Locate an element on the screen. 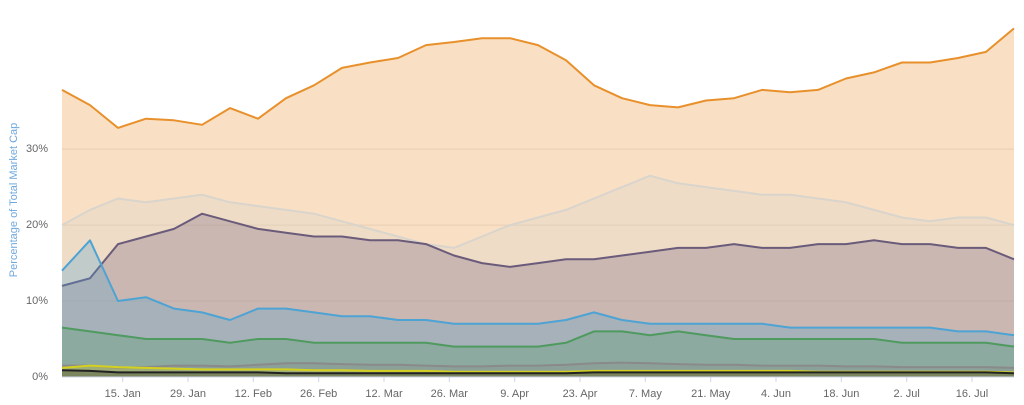 This screenshot has height=405, width=1024. y-axis-label: Percentage of Total Market Cap is located at coordinates (14, 200).